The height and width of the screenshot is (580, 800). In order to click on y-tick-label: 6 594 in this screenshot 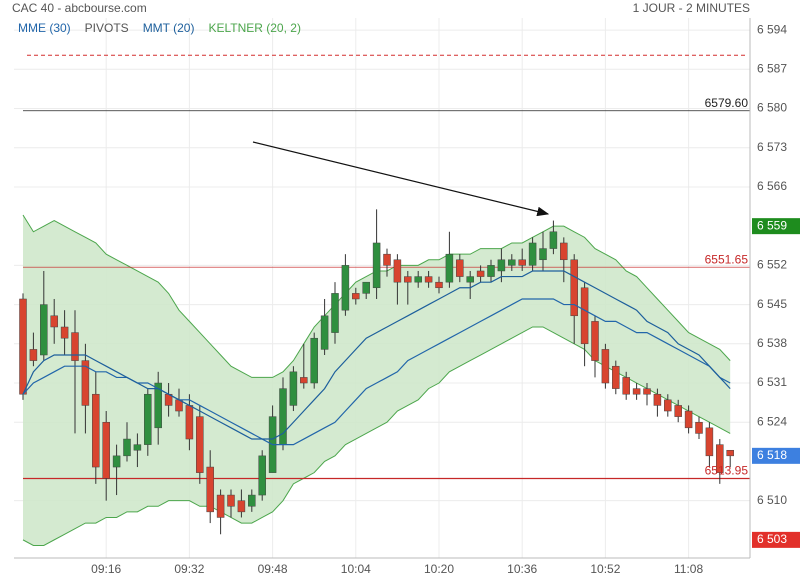, I will do `click(772, 29)`.